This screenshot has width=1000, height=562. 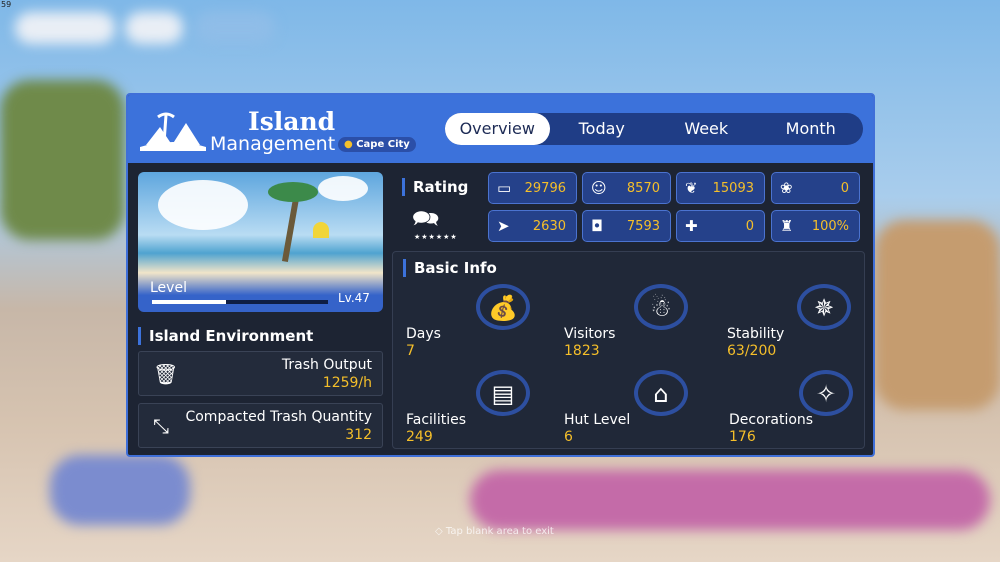 What do you see at coordinates (503, 226) in the screenshot?
I see `fish-icon: ➤` at bounding box center [503, 226].